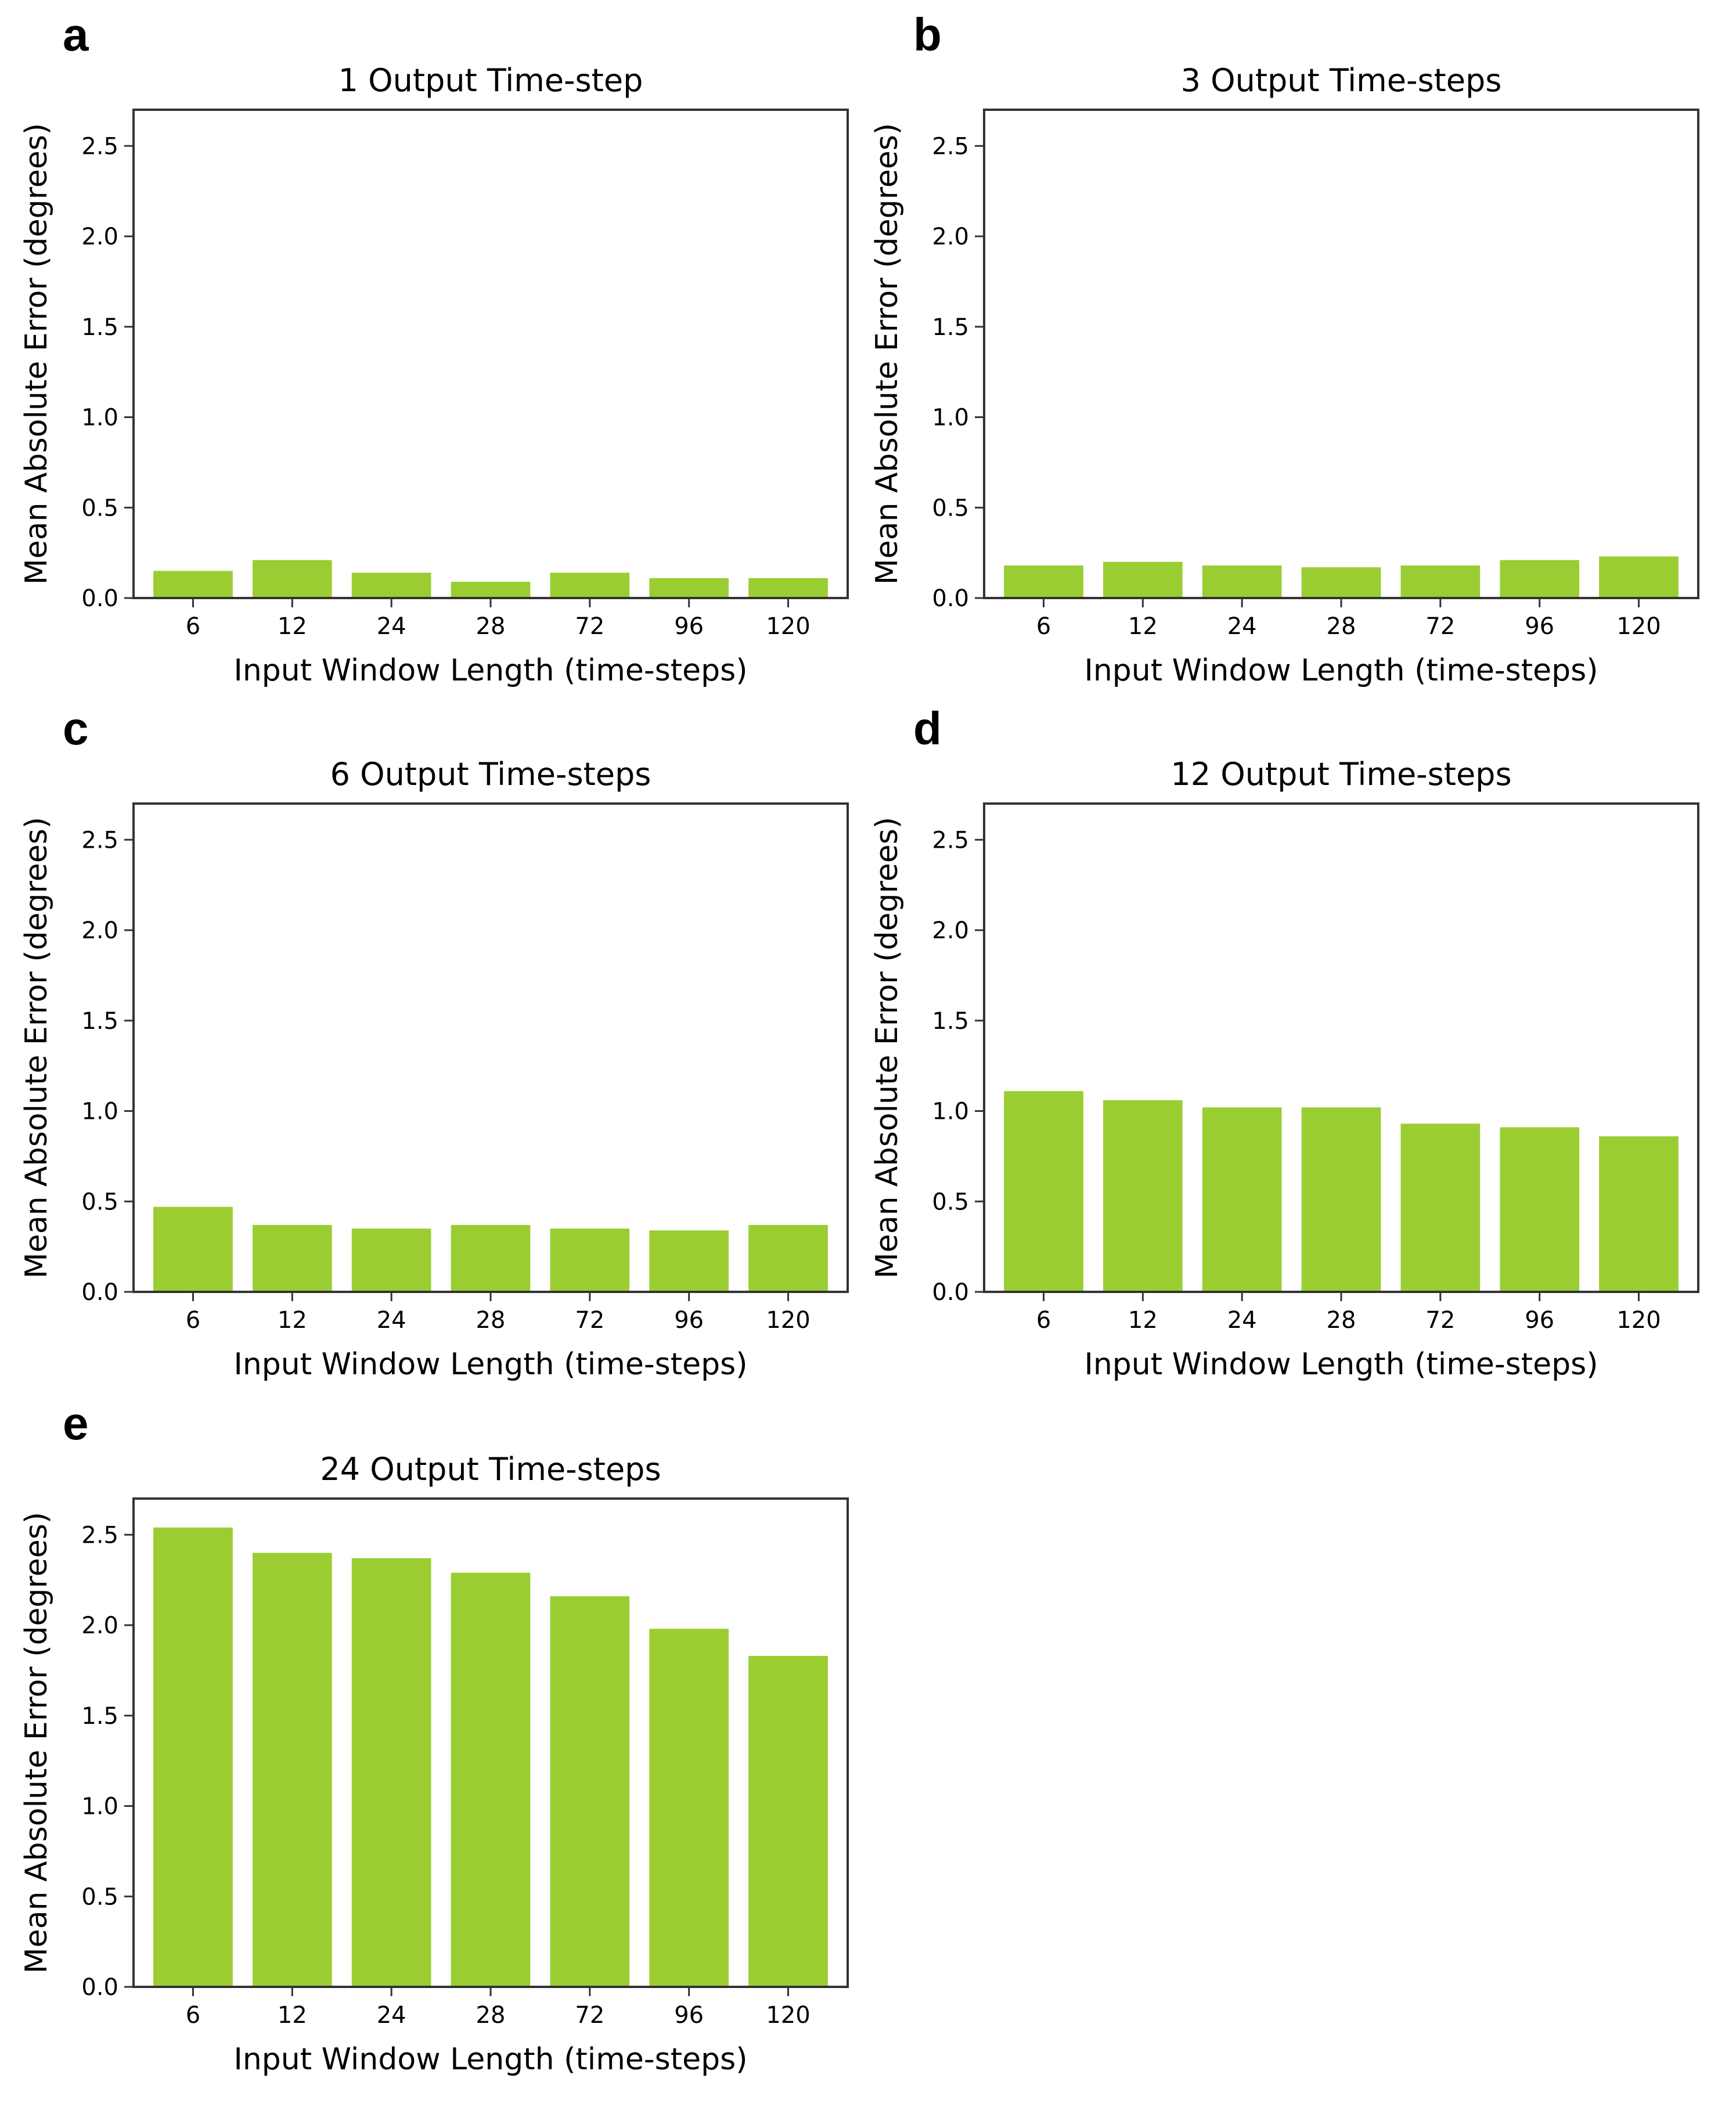 This screenshot has height=2103, width=1736. Describe the element at coordinates (76, 728) in the screenshot. I see `panel-letter: c` at that location.